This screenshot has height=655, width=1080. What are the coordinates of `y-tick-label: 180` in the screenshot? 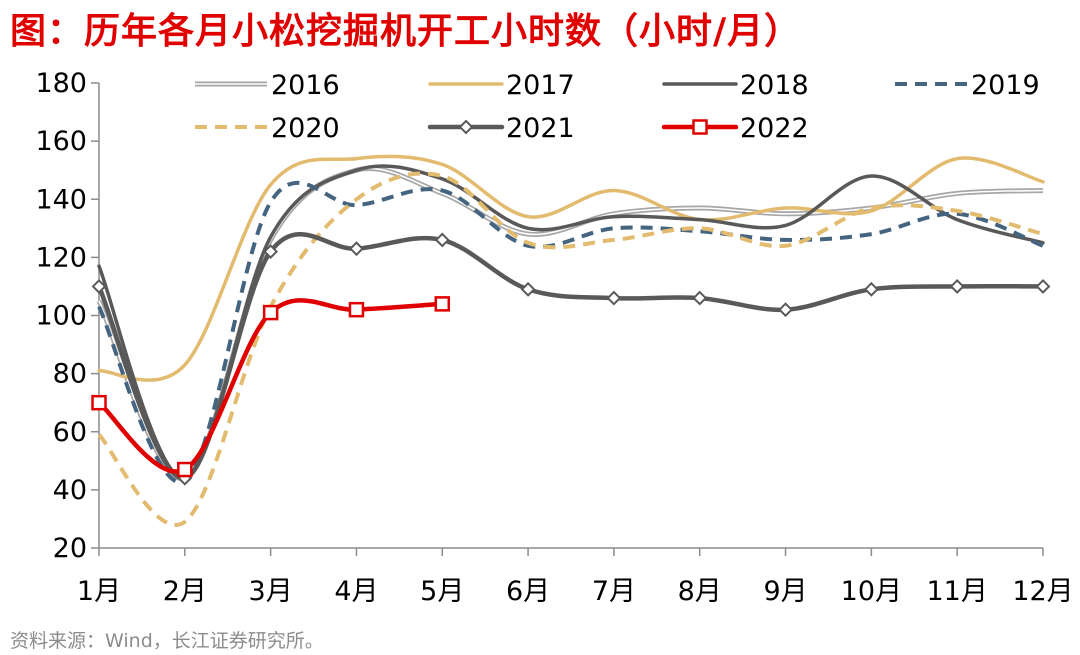 It's located at (61, 83).